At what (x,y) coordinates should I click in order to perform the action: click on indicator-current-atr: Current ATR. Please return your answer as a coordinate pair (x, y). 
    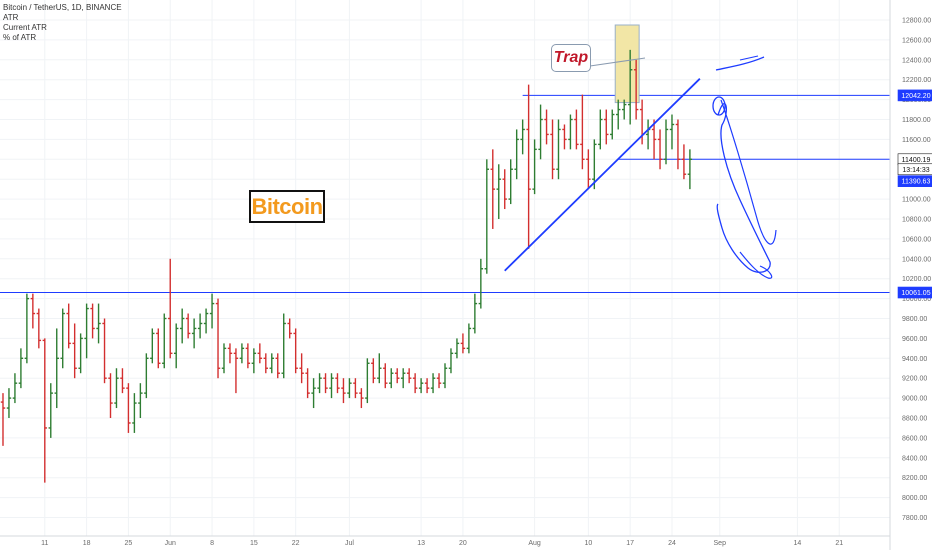
    Looking at the image, I should click on (25, 27).